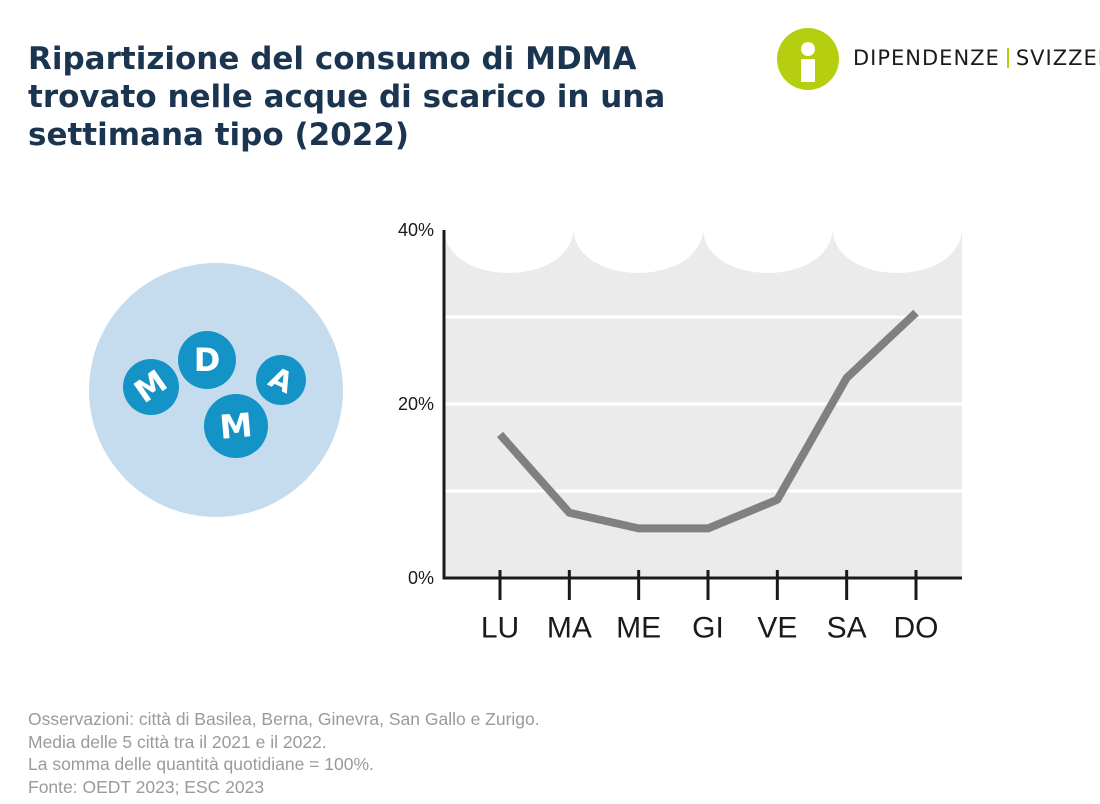  Describe the element at coordinates (219, 135) in the screenshot. I see `title-line-3: settimana tipo (2022)` at that location.